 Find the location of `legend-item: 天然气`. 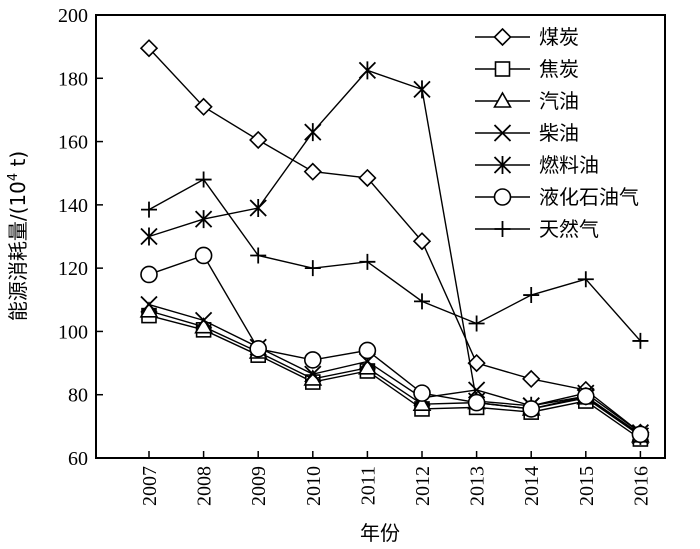

legend-item: 天然气 is located at coordinates (537, 229).